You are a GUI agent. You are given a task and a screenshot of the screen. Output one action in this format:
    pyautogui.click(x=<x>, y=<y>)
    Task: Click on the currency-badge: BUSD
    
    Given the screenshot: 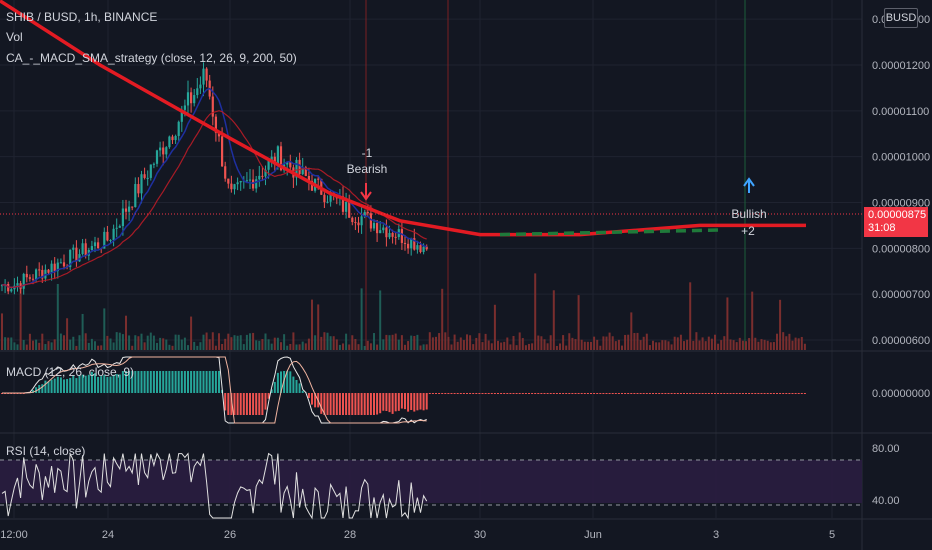 What is the action you would take?
    pyautogui.click(x=901, y=18)
    